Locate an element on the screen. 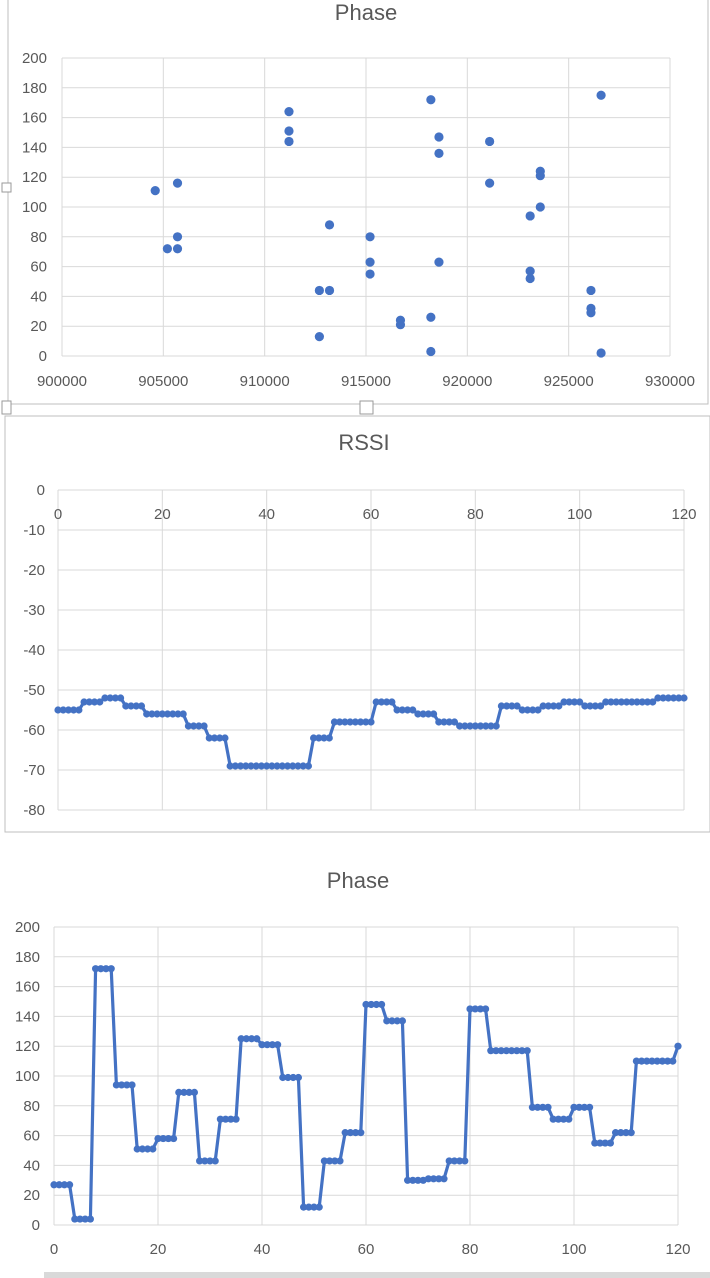 This screenshot has height=1278, width=710. resize-handle-left is located at coordinates (6, 187).